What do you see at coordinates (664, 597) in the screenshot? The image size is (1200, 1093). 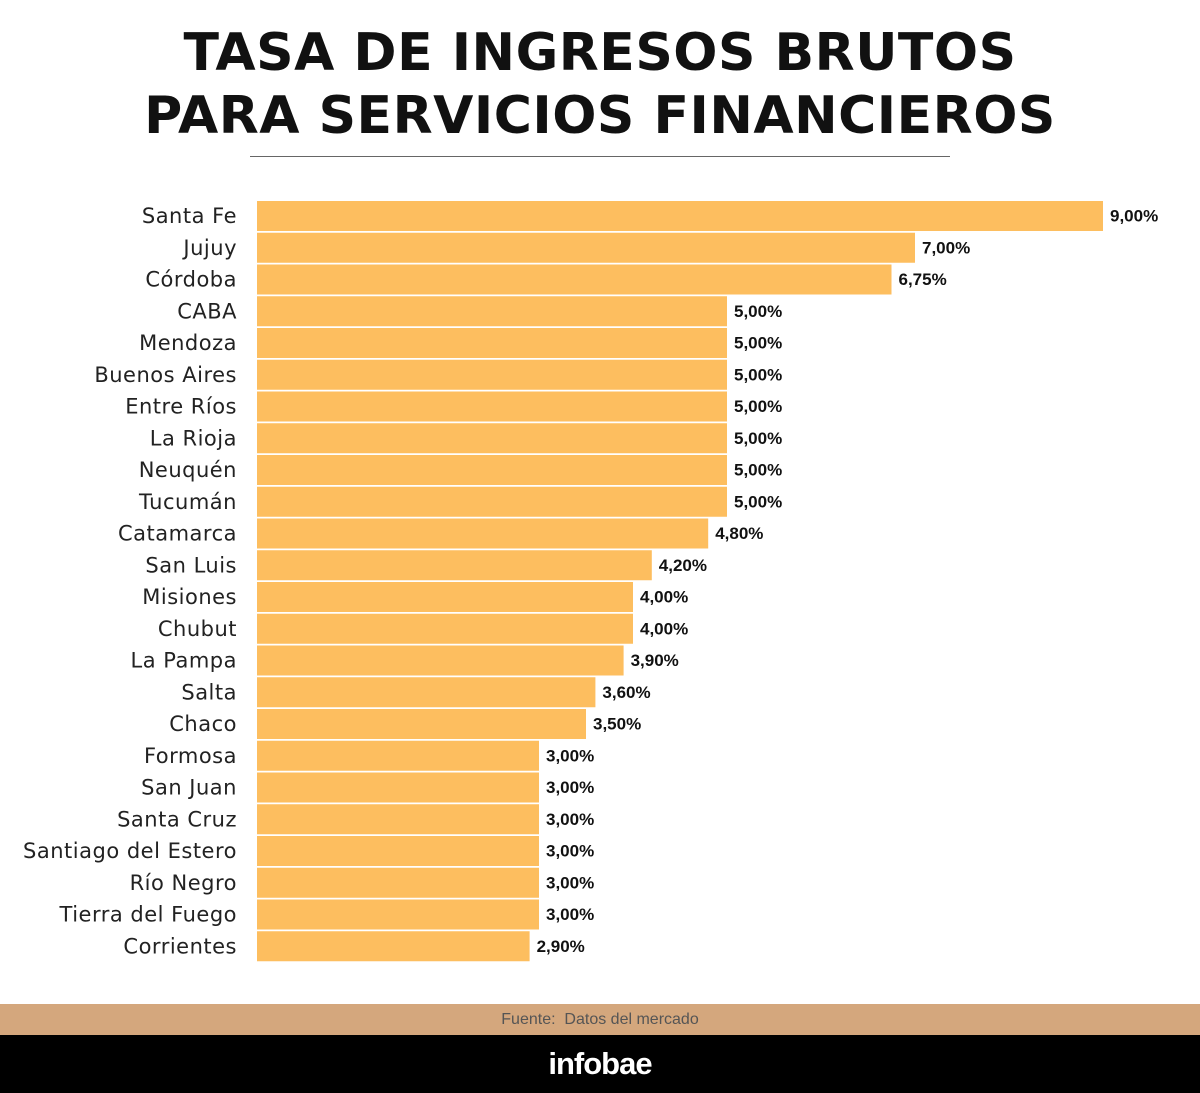 I see `value-label-12: 4,00%` at bounding box center [664, 597].